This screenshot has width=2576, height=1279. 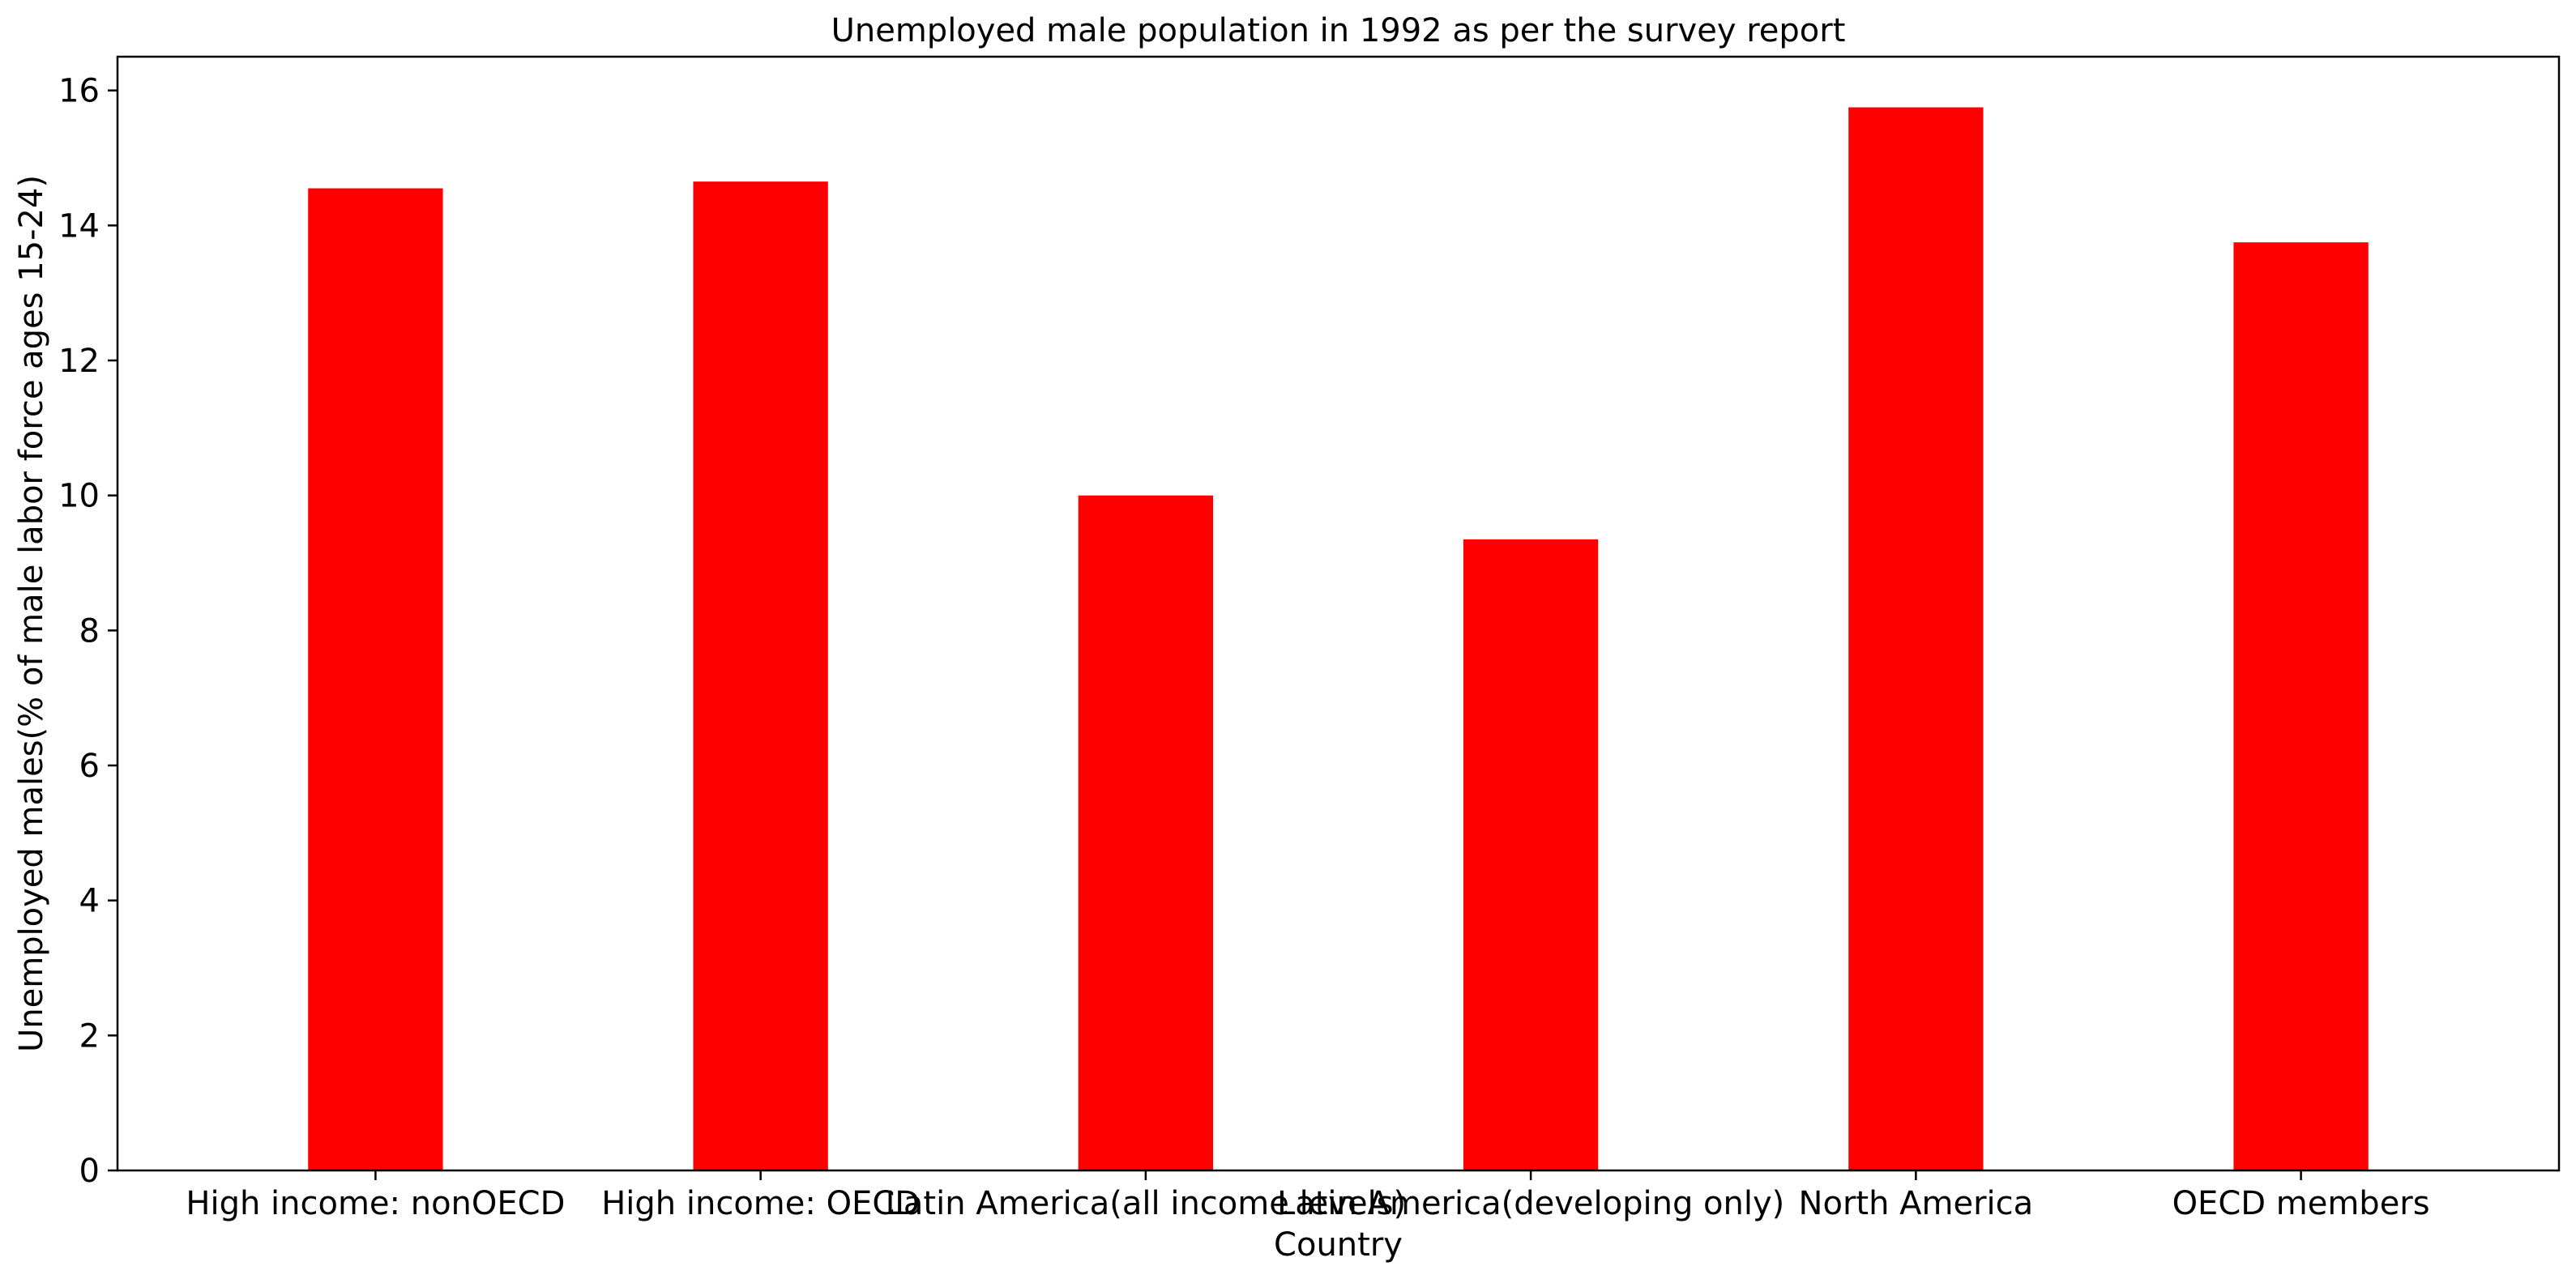 What do you see at coordinates (375, 1203) in the screenshot?
I see `x-tick-label: High income: nonOECD` at bounding box center [375, 1203].